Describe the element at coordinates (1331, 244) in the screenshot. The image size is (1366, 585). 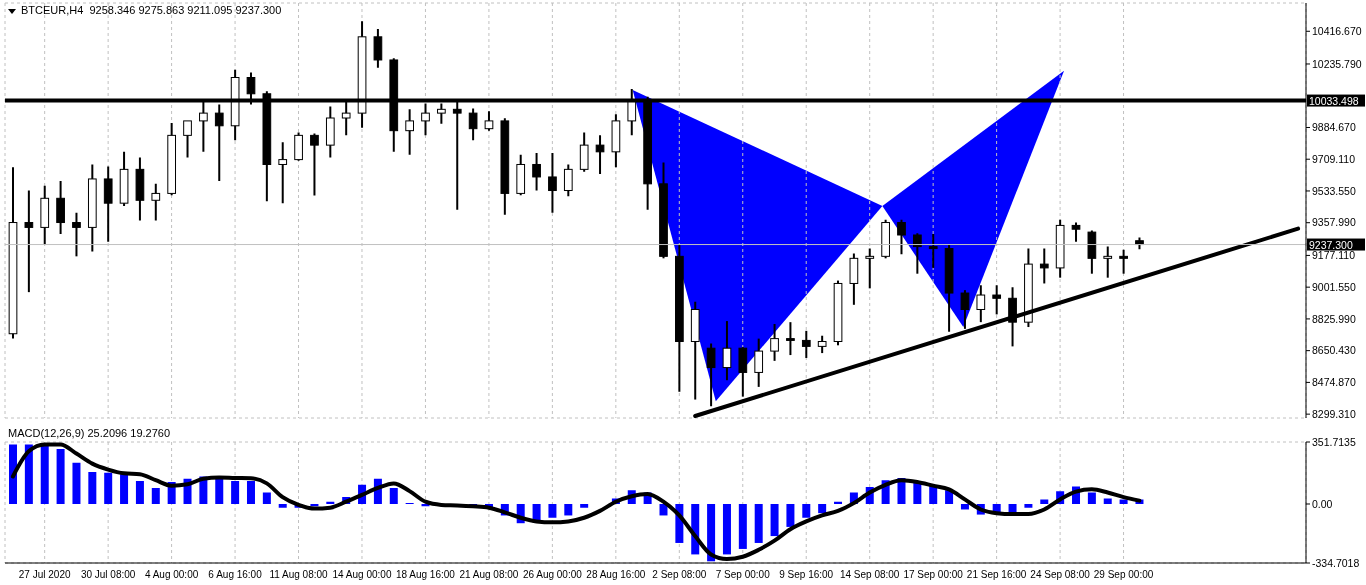
I see `ref-line-label: 9237.300` at that location.